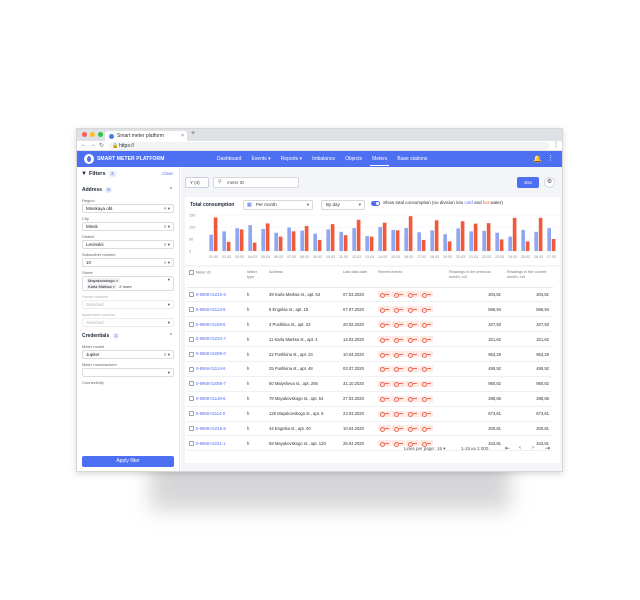 The width and height of the screenshot is (640, 600). I want to click on meter-id-cell: 0-8968-01010-6, so click(216, 295).